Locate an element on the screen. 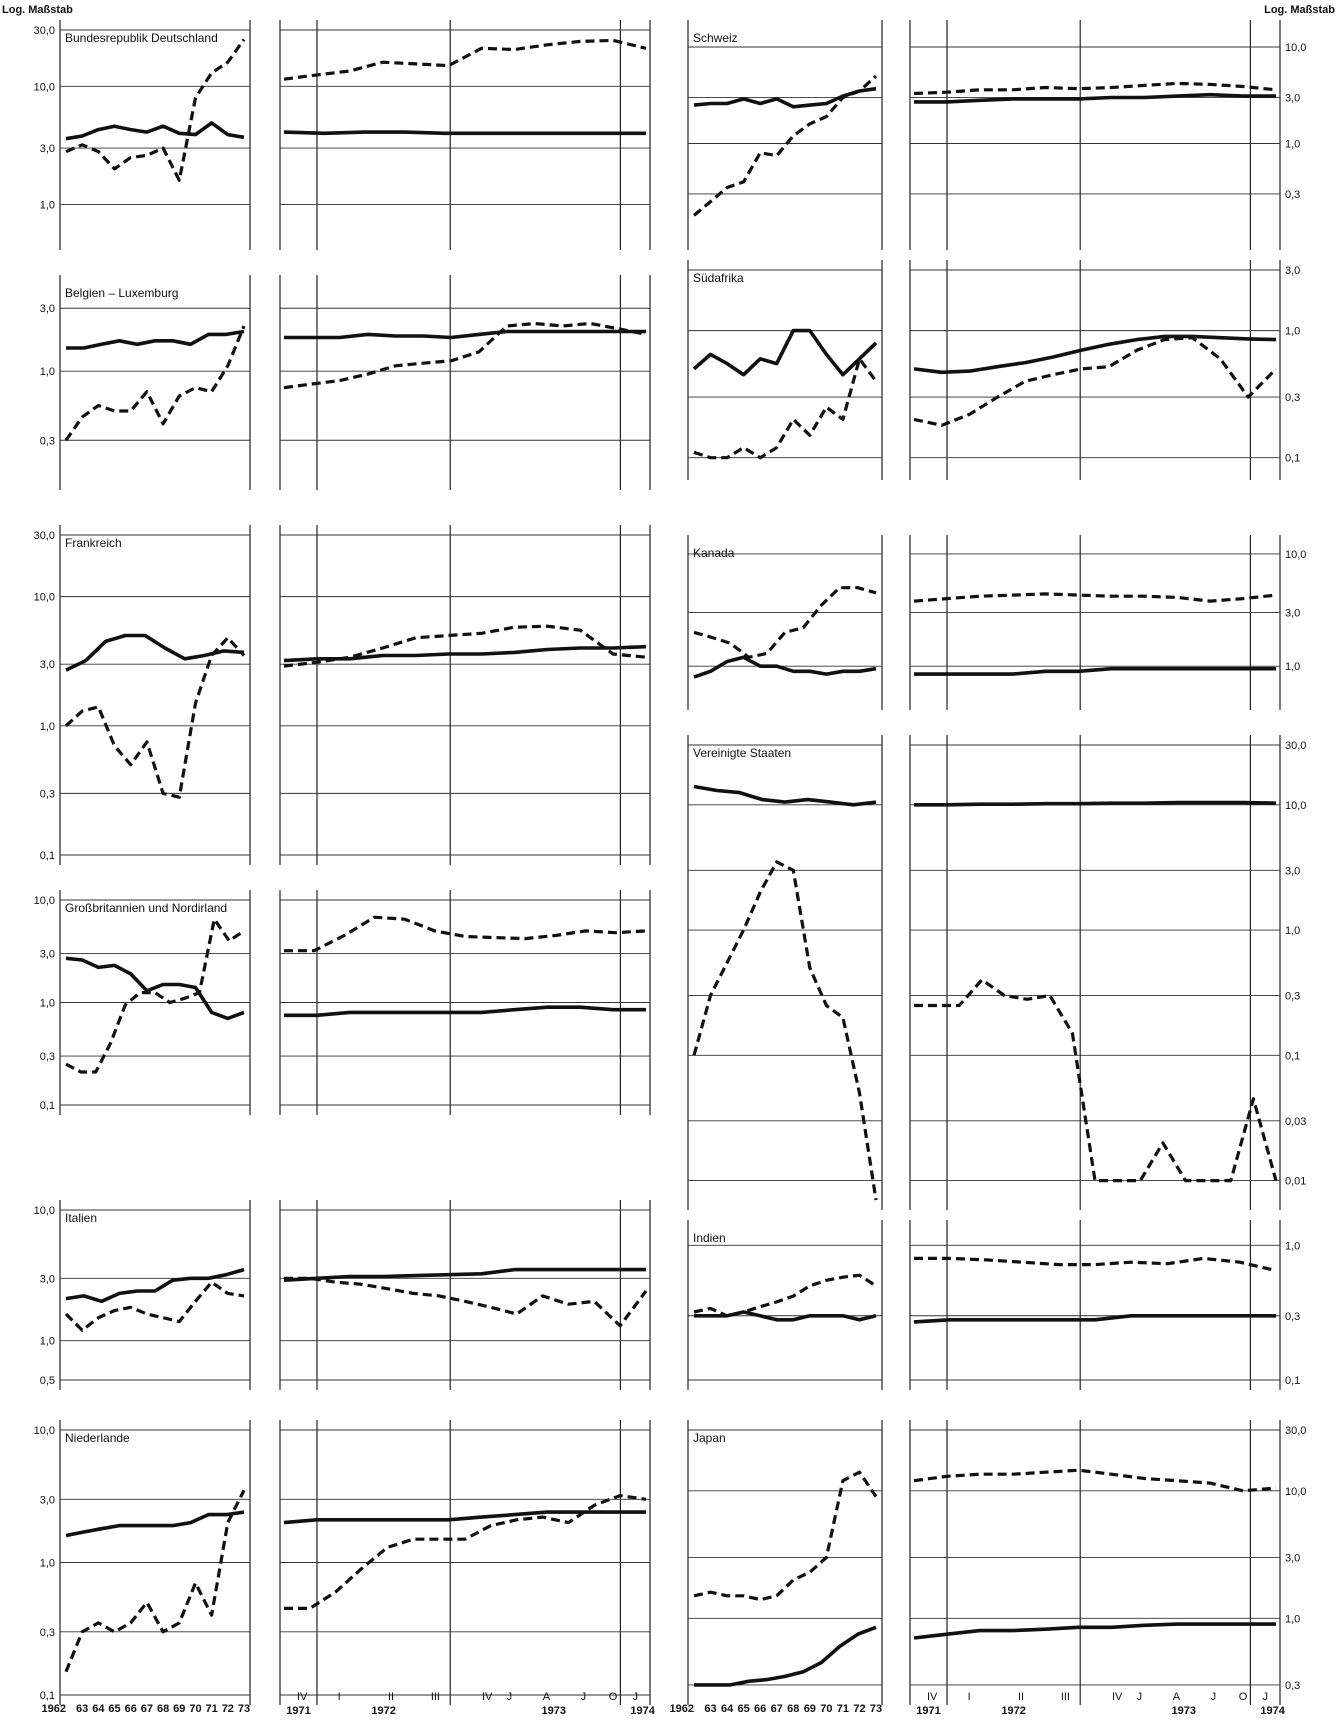 The height and width of the screenshot is (1729, 1337). panel-6-tick-label: 0,3 is located at coordinates (47, 1633).